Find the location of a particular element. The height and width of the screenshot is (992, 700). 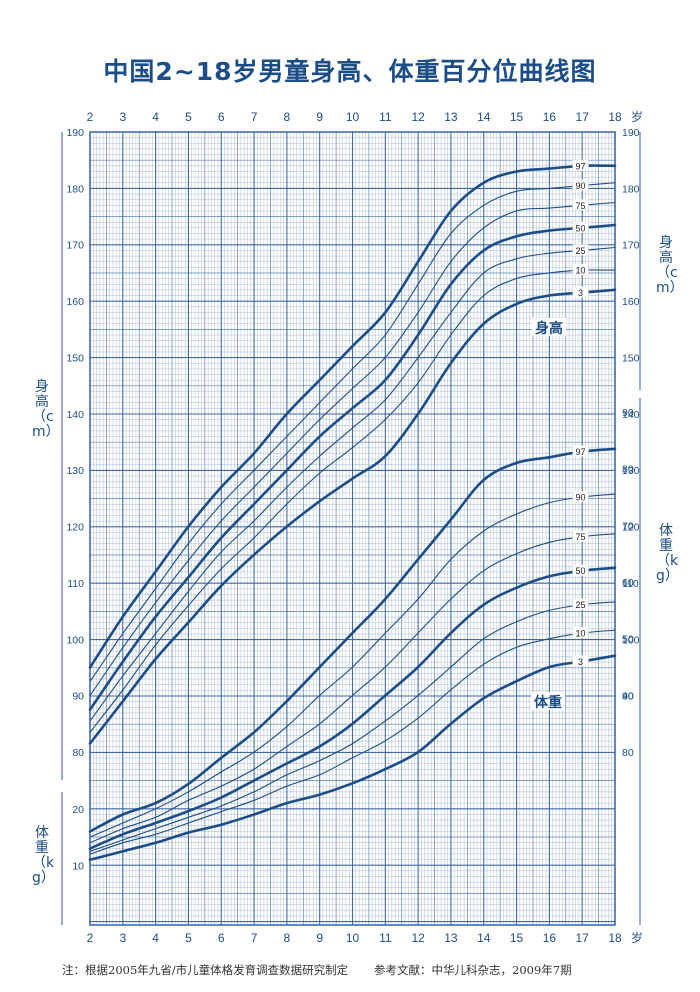

height-caption-bg is located at coordinates (549, 327).